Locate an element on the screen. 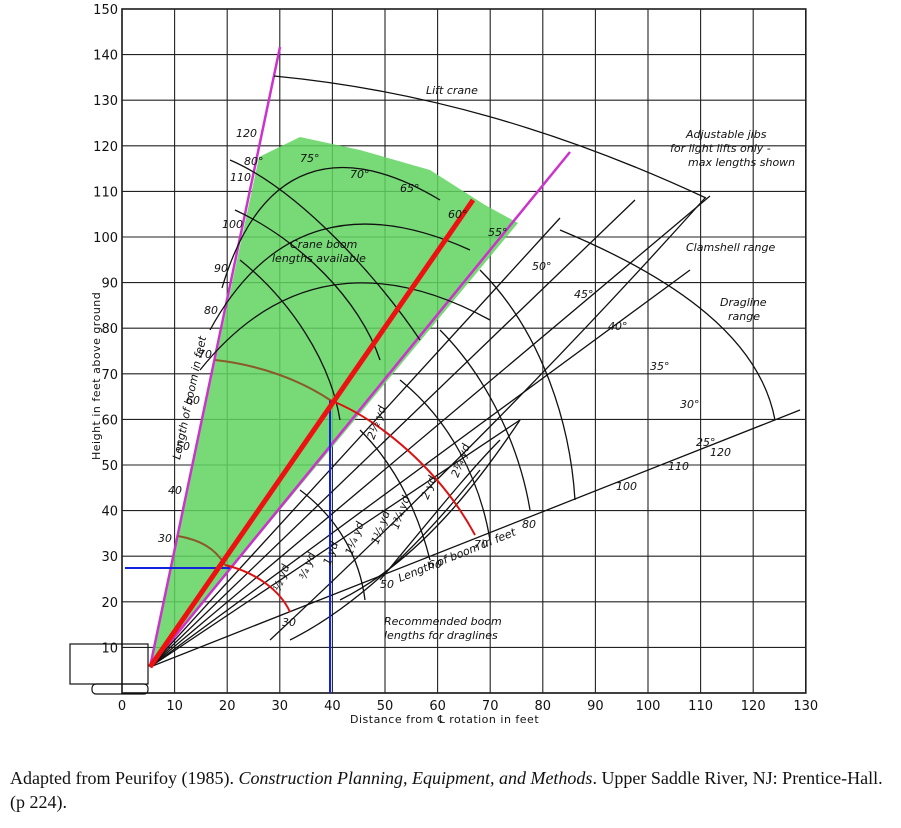 This screenshot has height=828, width=901. boom-length-numbers-left: 30 40 50 60 70 80 90 100 110 120 is located at coordinates (207, 336).